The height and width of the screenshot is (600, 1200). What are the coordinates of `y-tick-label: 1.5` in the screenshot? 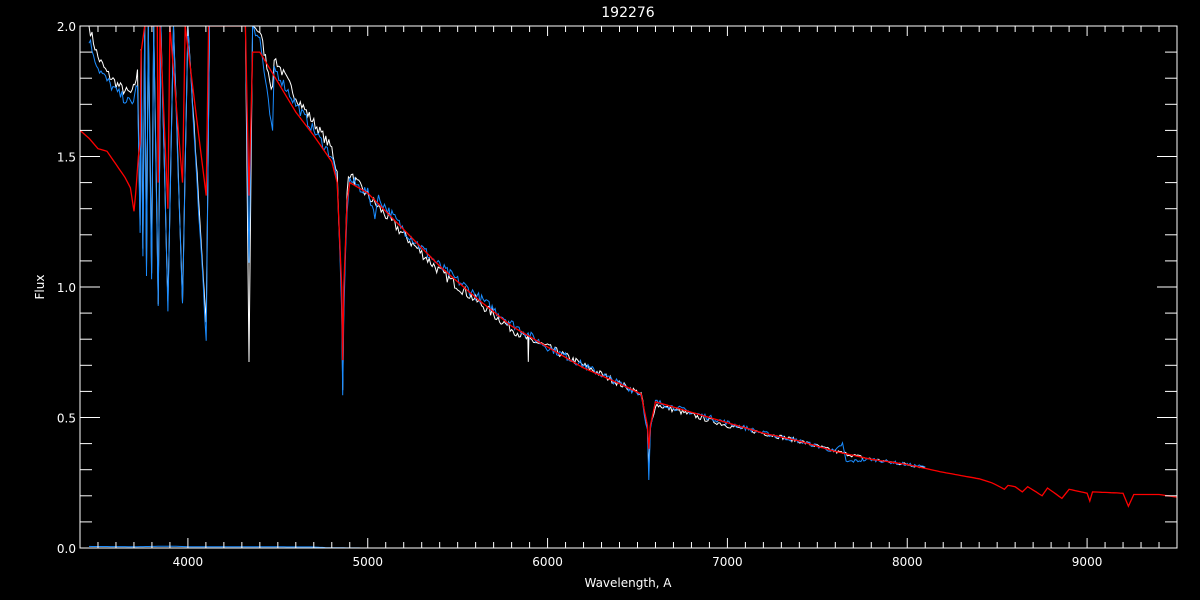 It's located at (66, 158).